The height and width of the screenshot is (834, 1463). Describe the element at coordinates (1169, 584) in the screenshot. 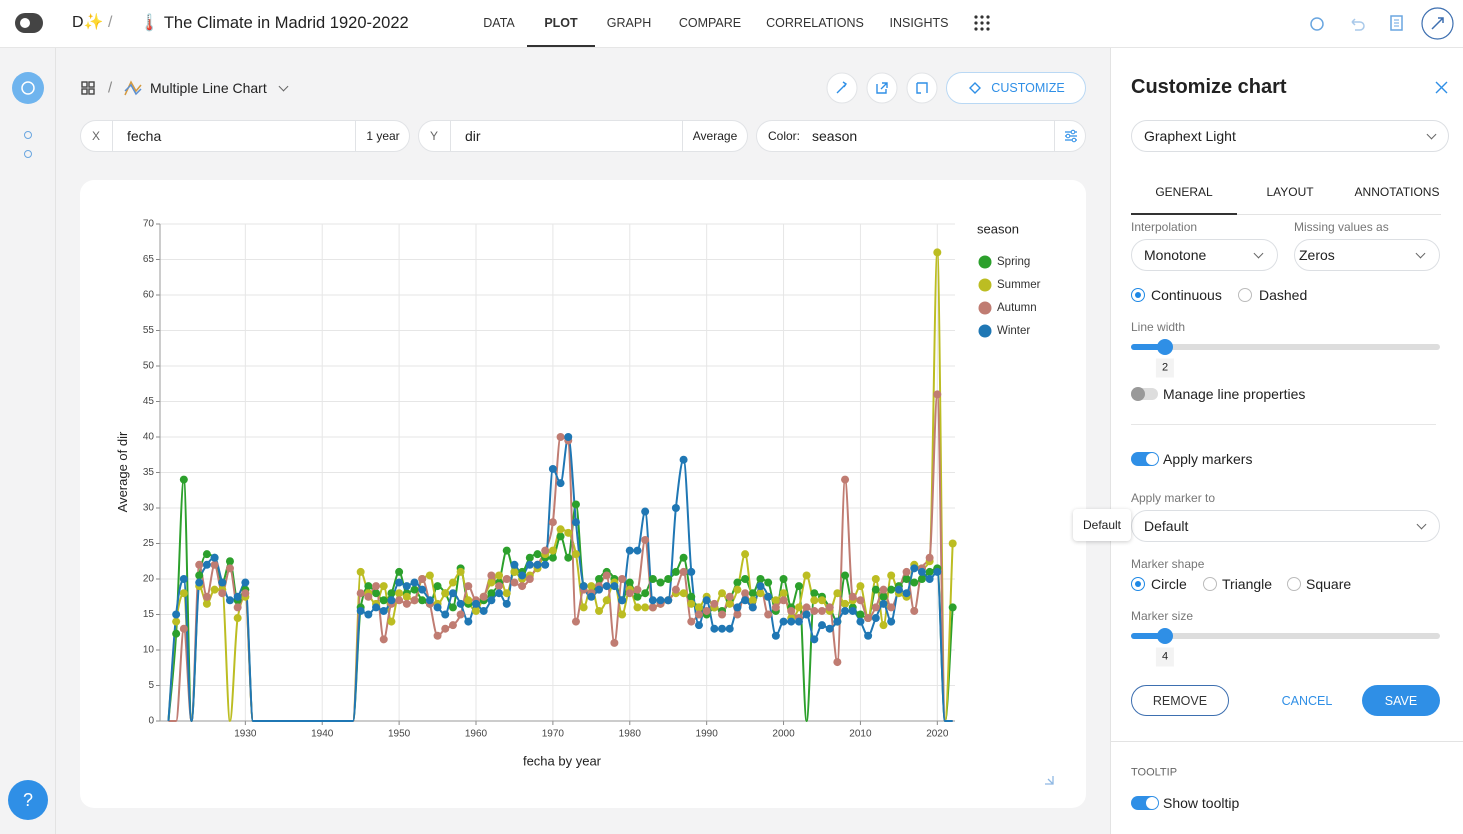

I see `marker-shape-option: Circle` at that location.